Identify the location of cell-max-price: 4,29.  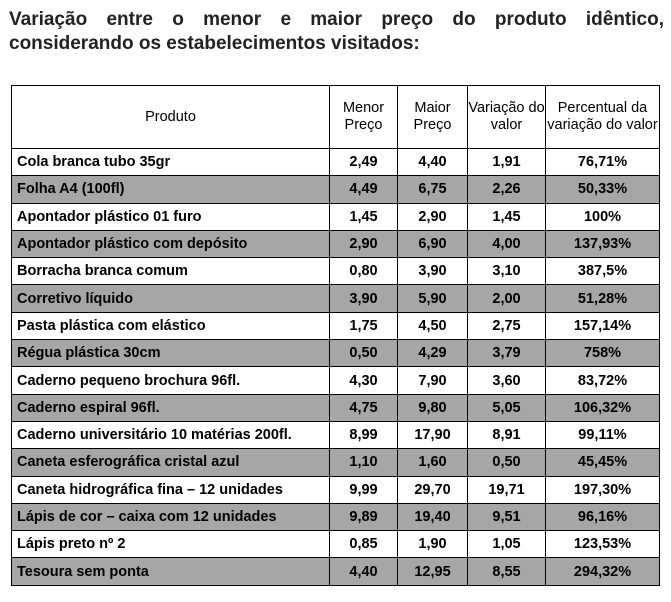
(432, 353).